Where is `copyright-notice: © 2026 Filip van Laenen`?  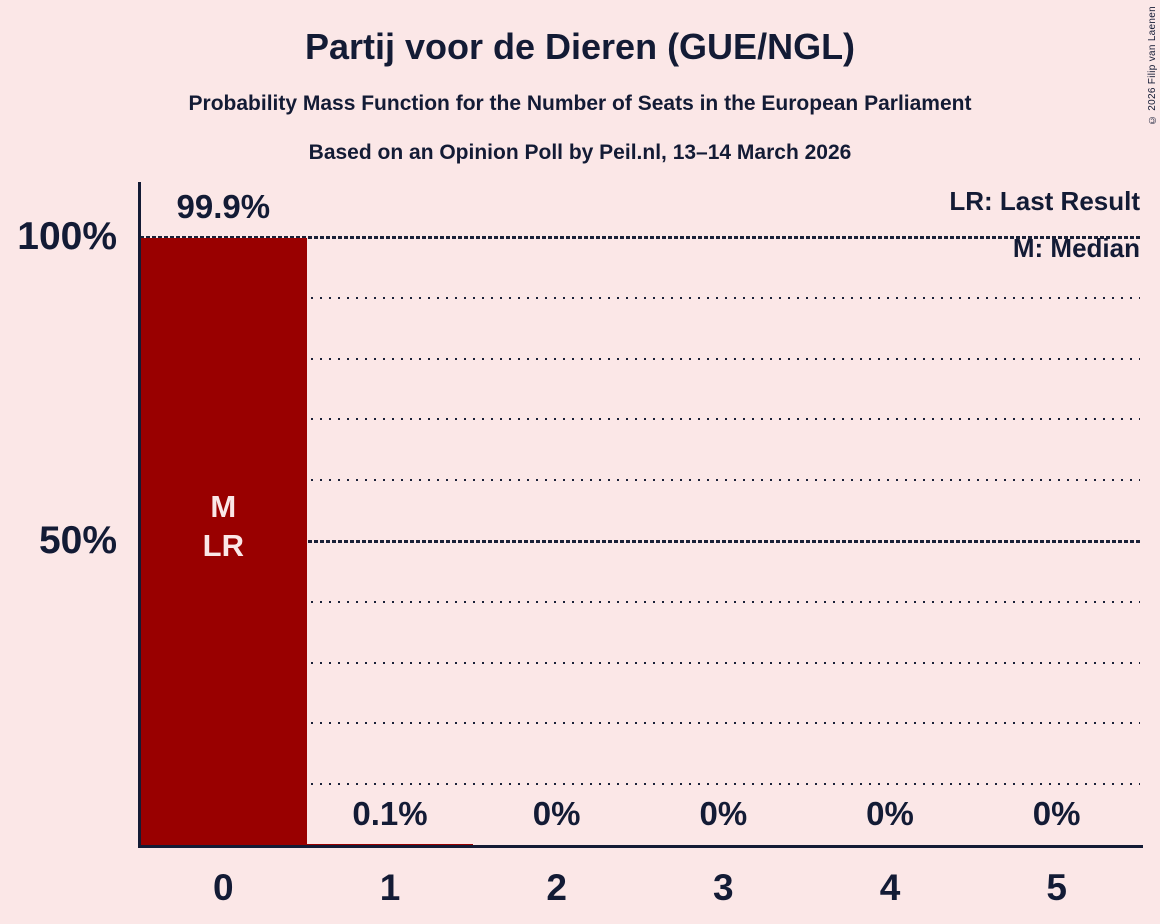
copyright-notice: © 2026 Filip van Laenen is located at coordinates (1152, 66).